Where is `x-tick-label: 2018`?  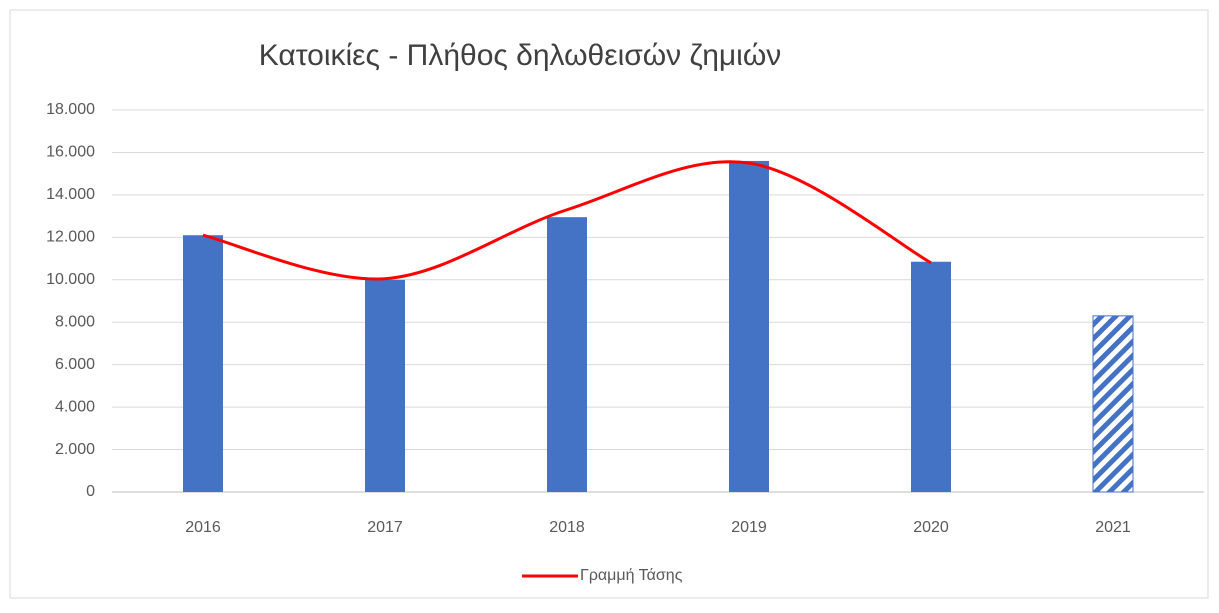
x-tick-label: 2018 is located at coordinates (567, 527).